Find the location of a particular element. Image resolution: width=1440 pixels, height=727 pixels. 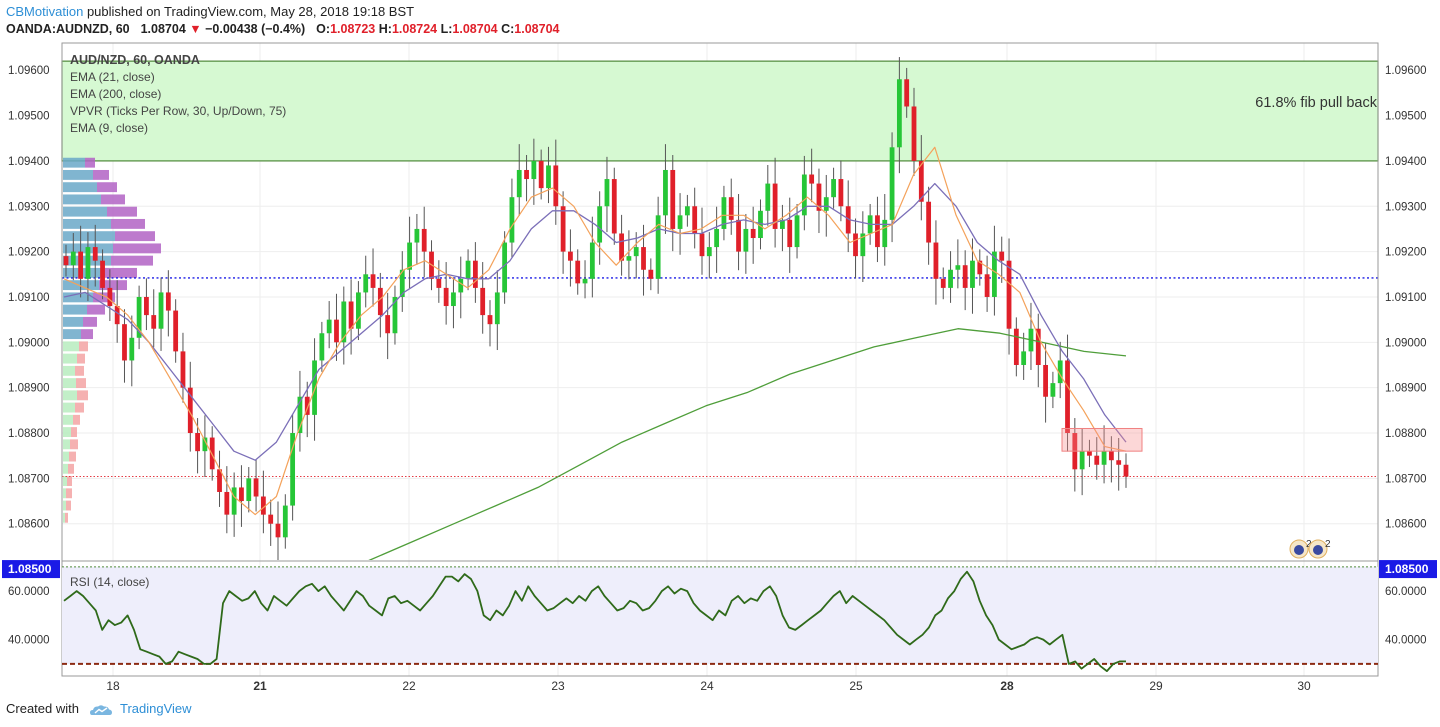

price-tick-label-right: 1.09300 is located at coordinates (1406, 207).